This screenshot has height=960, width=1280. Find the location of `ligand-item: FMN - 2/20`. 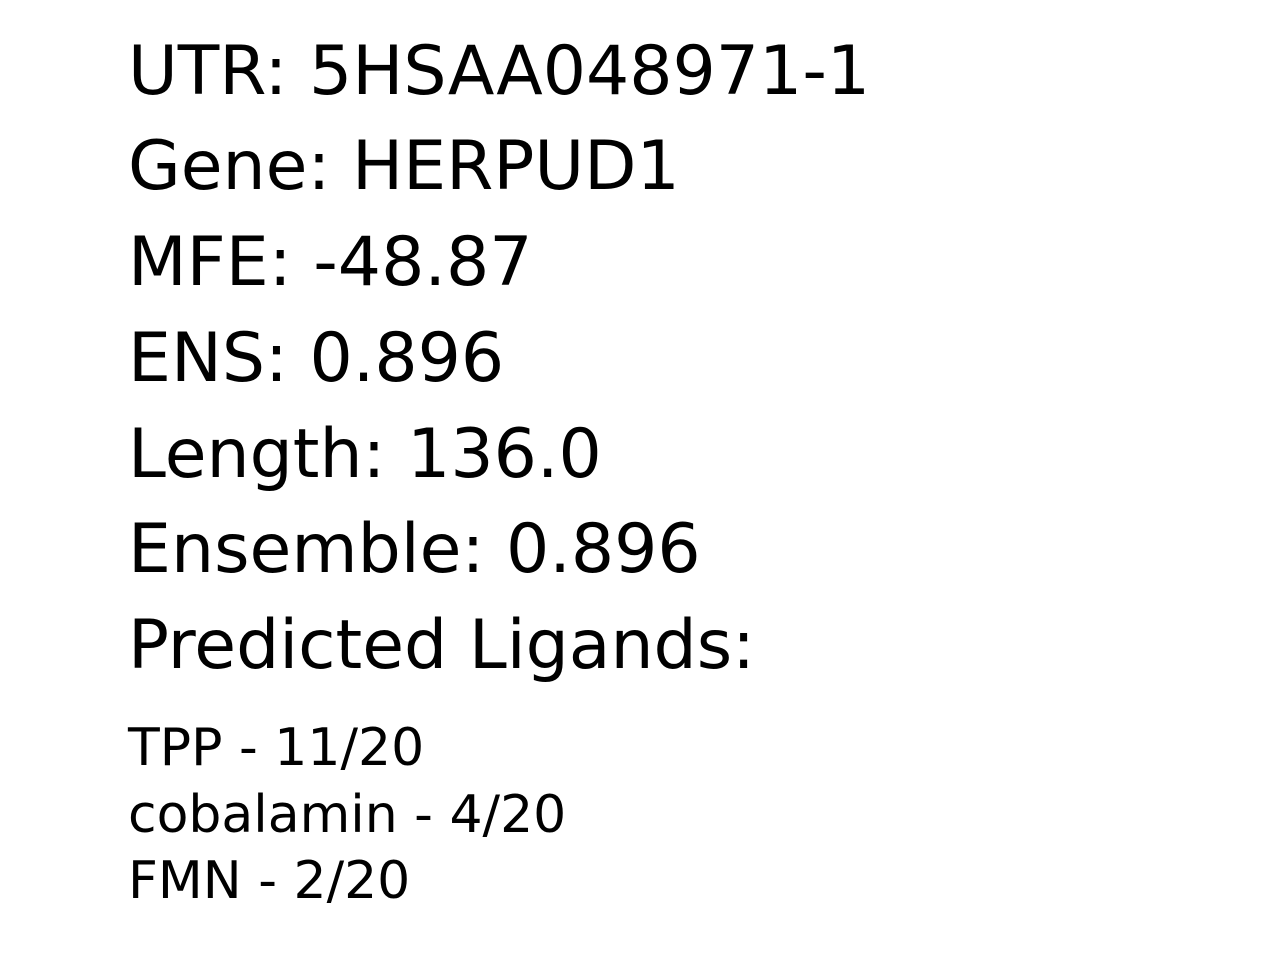

ligand-item: FMN - 2/20 is located at coordinates (269, 881).